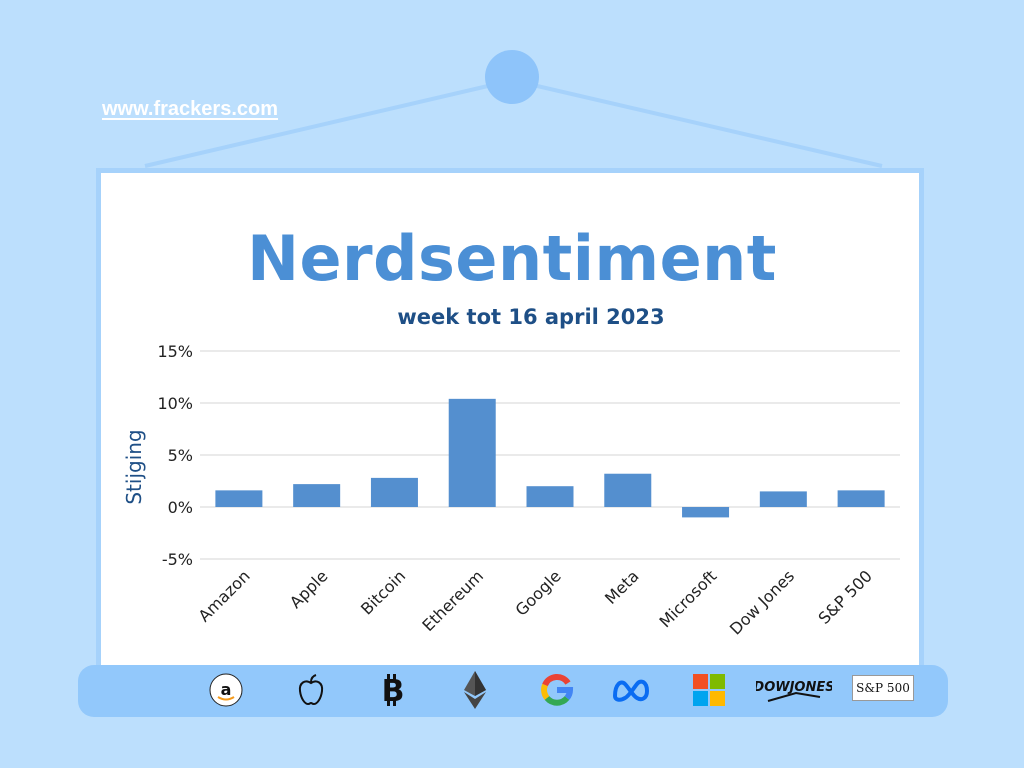 This screenshot has width=1024, height=768. I want to click on dowjones-logo-icon: DOWJONES, so click(794, 690).